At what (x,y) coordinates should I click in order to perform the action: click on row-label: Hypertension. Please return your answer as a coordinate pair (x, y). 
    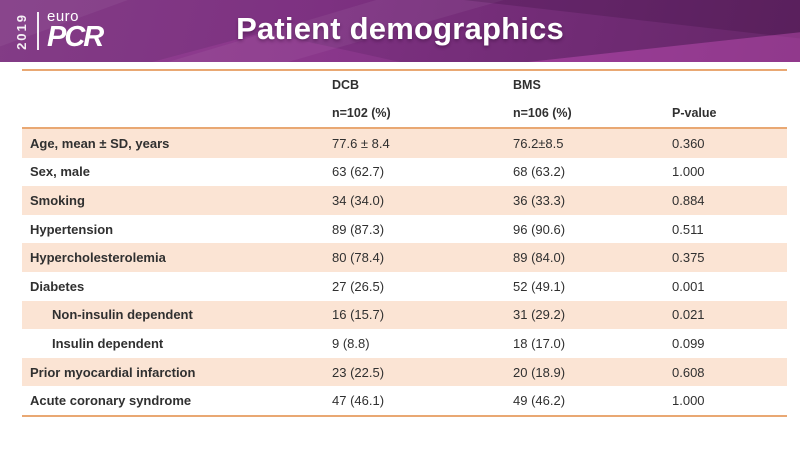
    Looking at the image, I should click on (72, 229).